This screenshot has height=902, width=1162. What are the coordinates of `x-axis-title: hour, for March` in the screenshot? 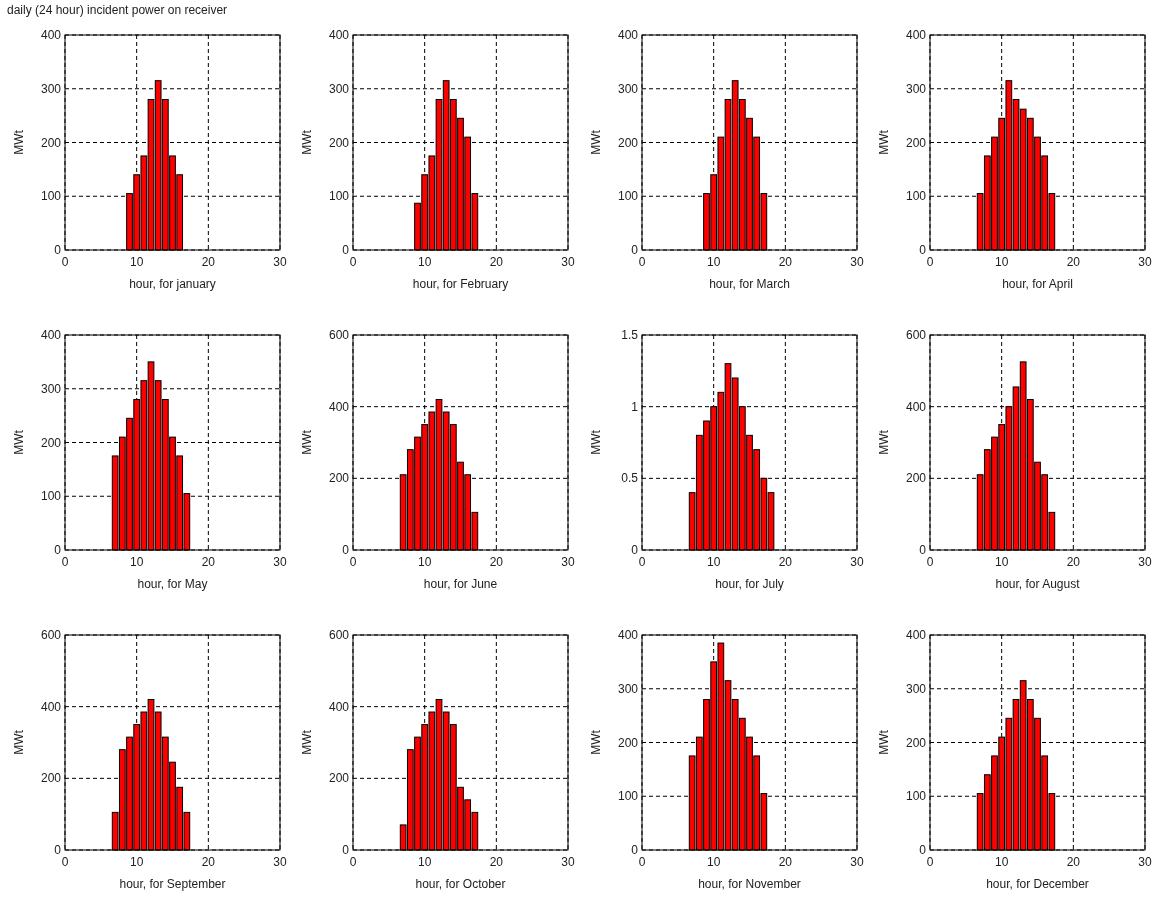 It's located at (749, 284).